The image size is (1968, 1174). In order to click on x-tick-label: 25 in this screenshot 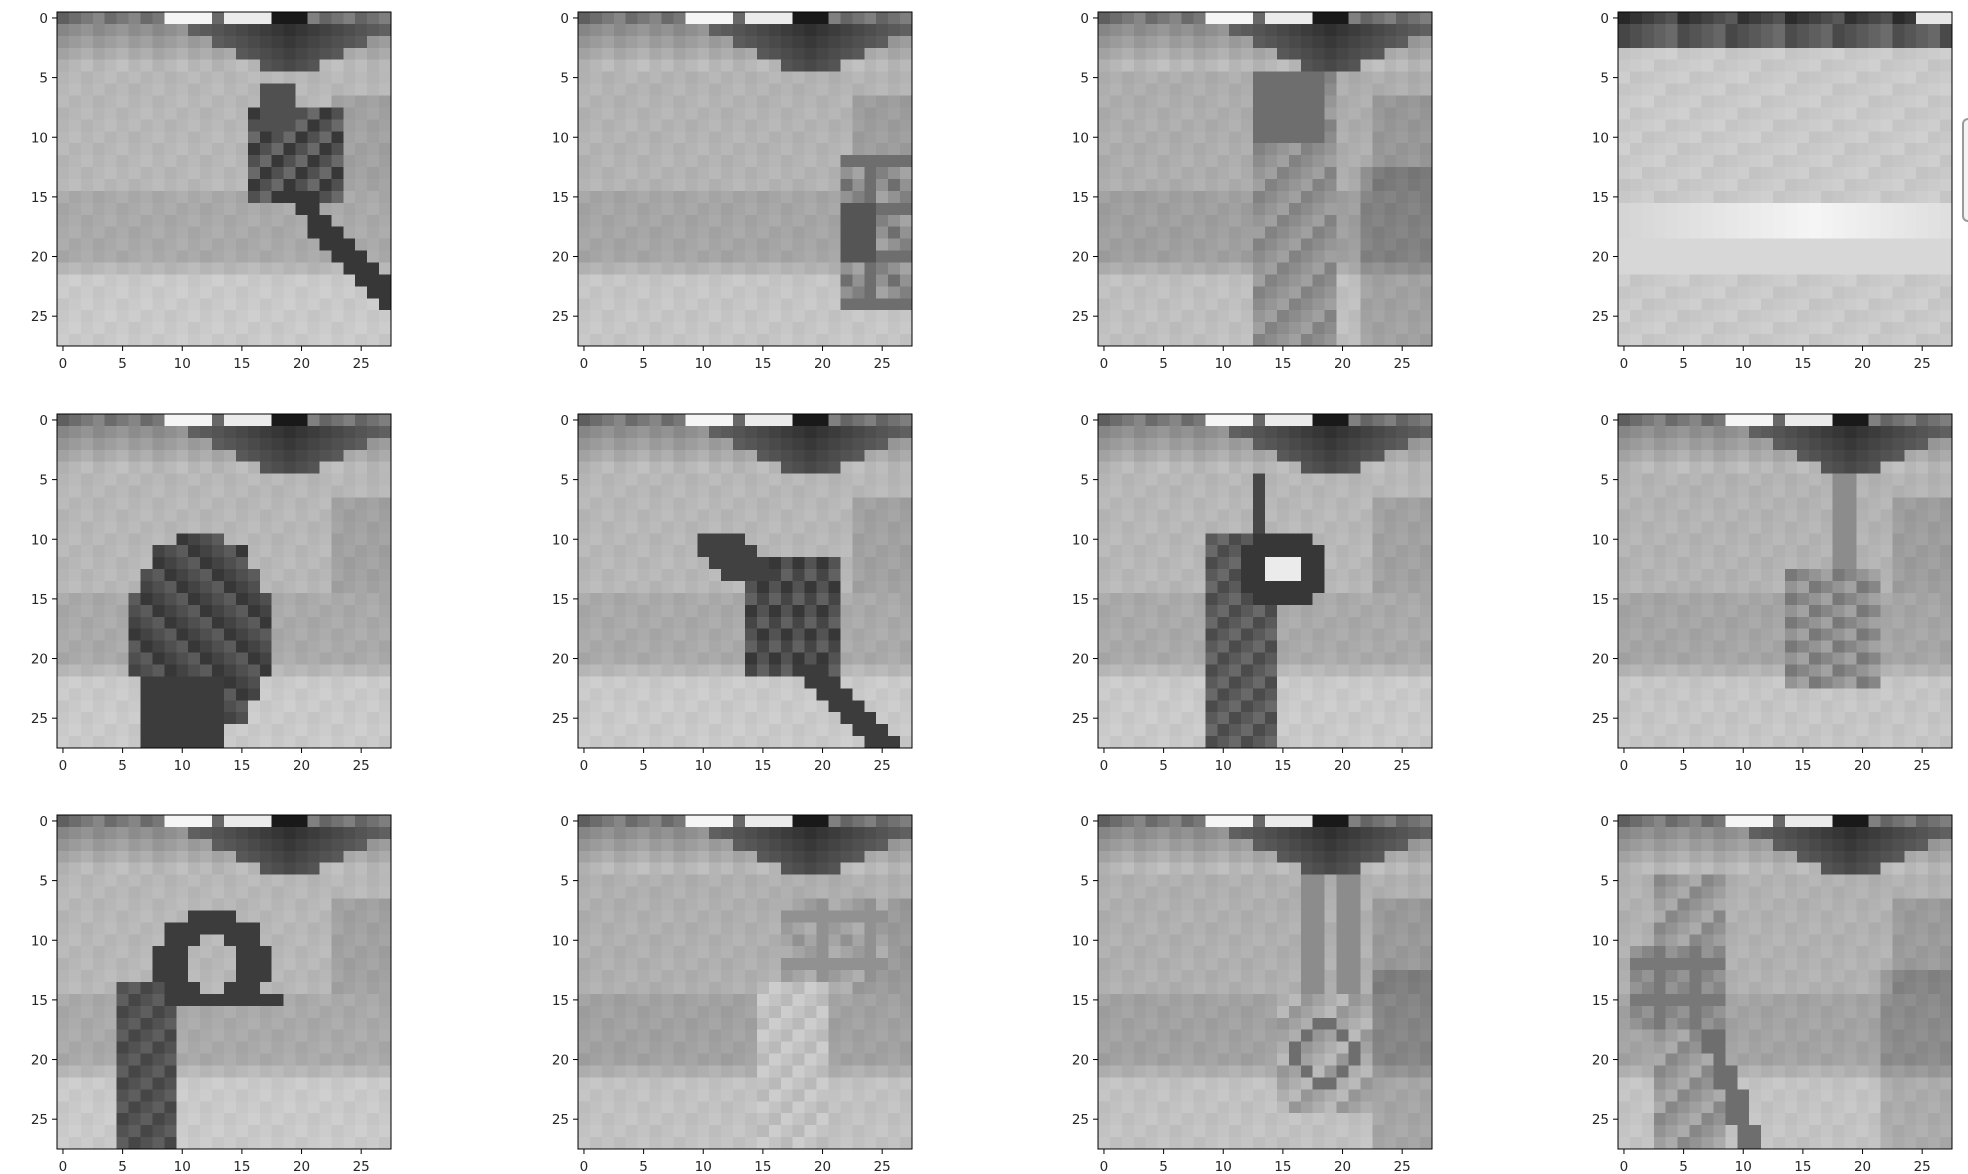, I will do `click(361, 766)`.